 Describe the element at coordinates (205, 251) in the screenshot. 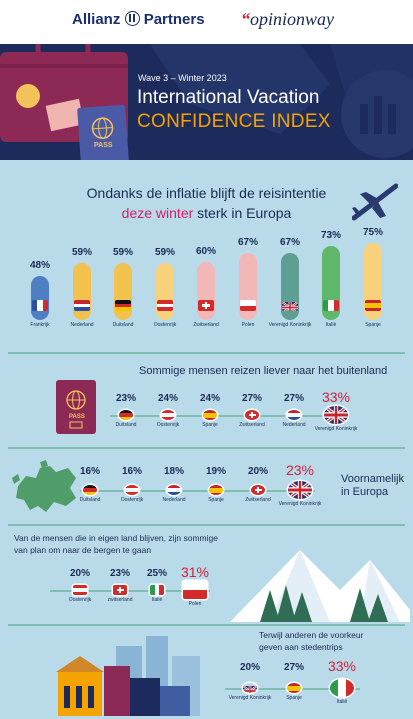

I see `chart-value-label: 60%` at that location.